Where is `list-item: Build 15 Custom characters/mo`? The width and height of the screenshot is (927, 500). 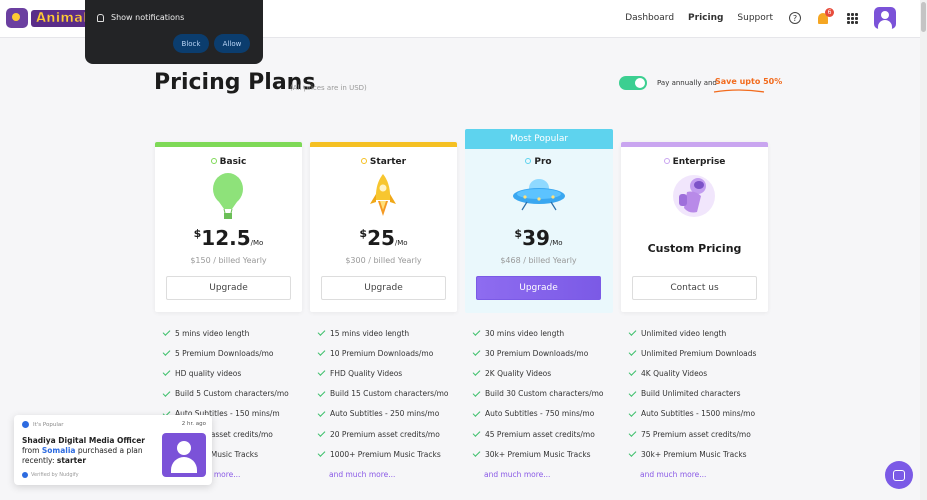
list-item: Build 15 Custom characters/mo is located at coordinates (383, 394).